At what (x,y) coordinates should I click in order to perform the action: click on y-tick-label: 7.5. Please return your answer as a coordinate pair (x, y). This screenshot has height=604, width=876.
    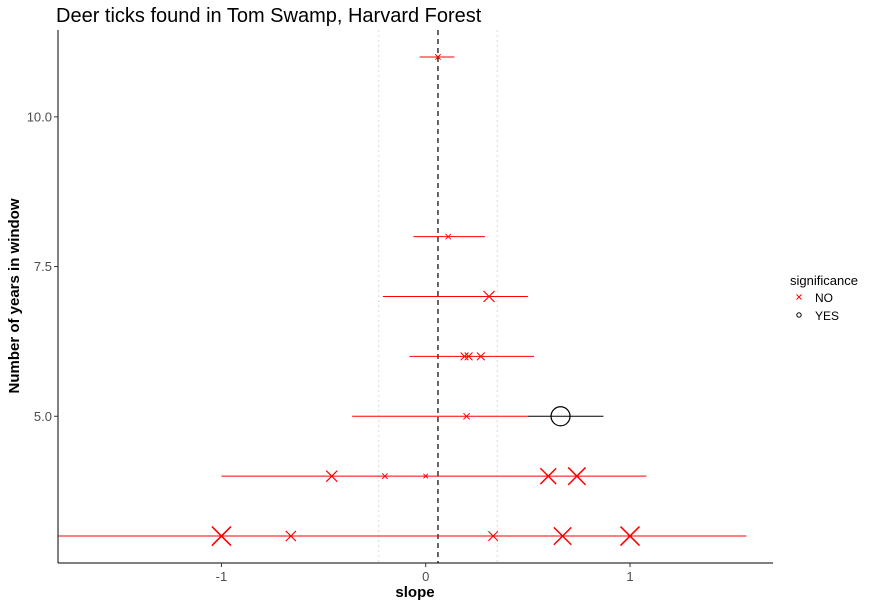
    Looking at the image, I should click on (43, 266).